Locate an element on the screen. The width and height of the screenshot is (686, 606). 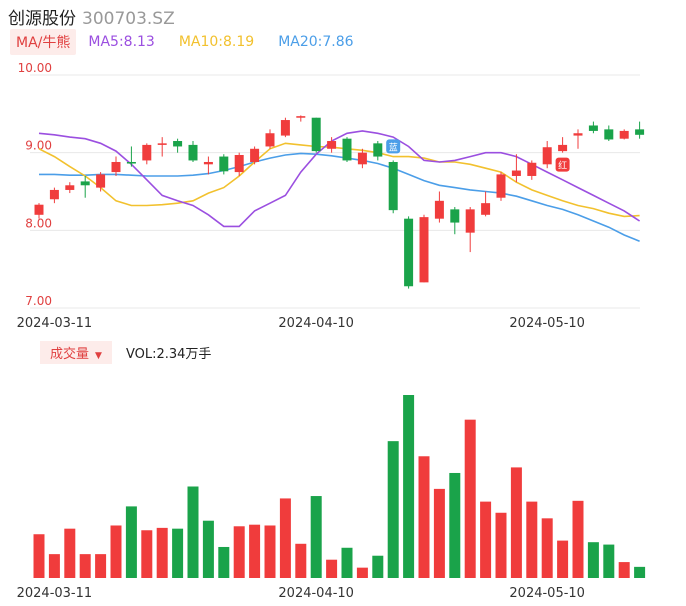
ma5-line is located at coordinates (339, 179).